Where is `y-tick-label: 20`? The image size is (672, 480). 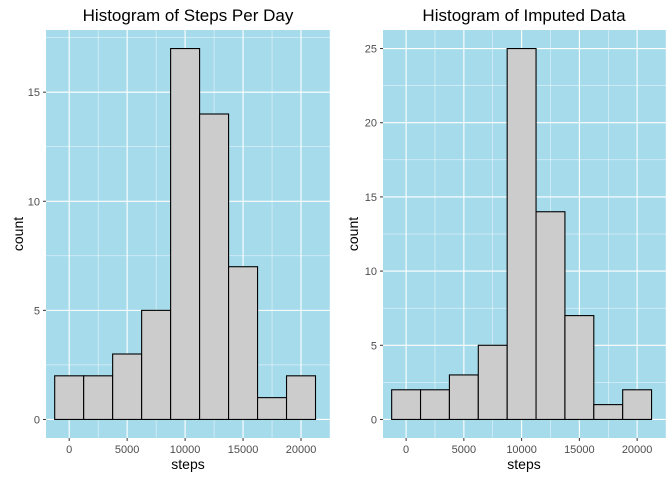 y-tick-label: 20 is located at coordinates (371, 124).